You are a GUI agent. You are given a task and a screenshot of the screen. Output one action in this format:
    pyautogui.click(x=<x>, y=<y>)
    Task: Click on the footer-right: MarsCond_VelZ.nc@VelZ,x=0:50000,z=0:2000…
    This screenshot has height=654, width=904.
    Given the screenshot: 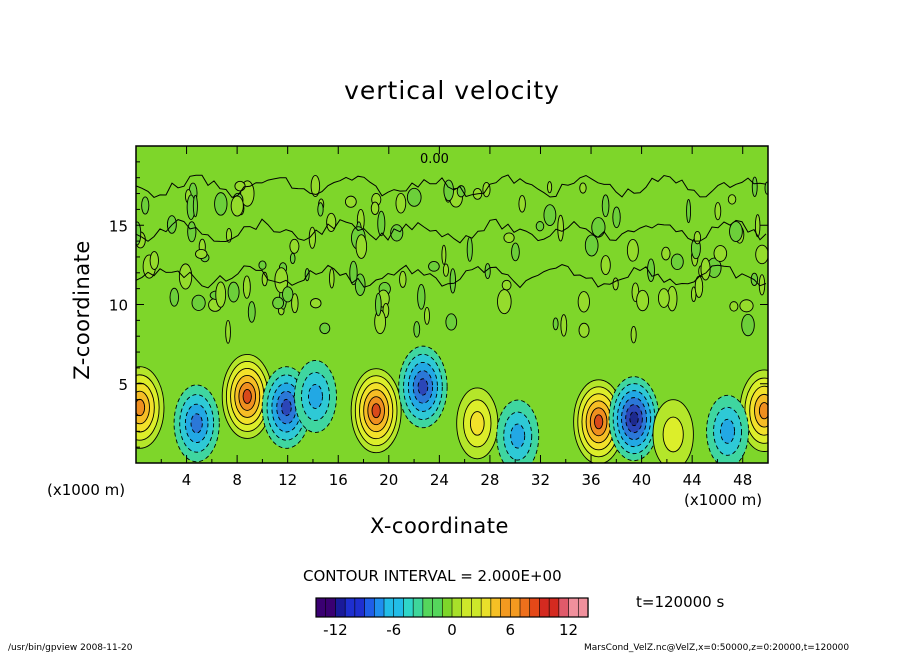 What is the action you would take?
    pyautogui.click(x=717, y=648)
    